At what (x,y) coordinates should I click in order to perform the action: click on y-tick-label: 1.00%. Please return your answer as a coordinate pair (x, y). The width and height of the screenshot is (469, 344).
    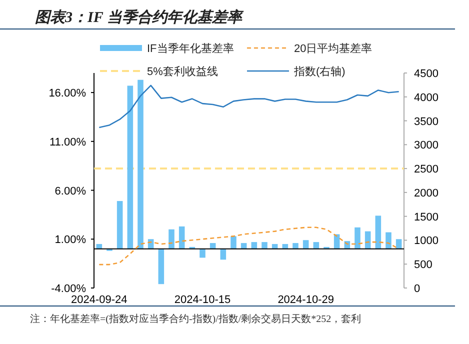
    Looking at the image, I should click on (70, 240).